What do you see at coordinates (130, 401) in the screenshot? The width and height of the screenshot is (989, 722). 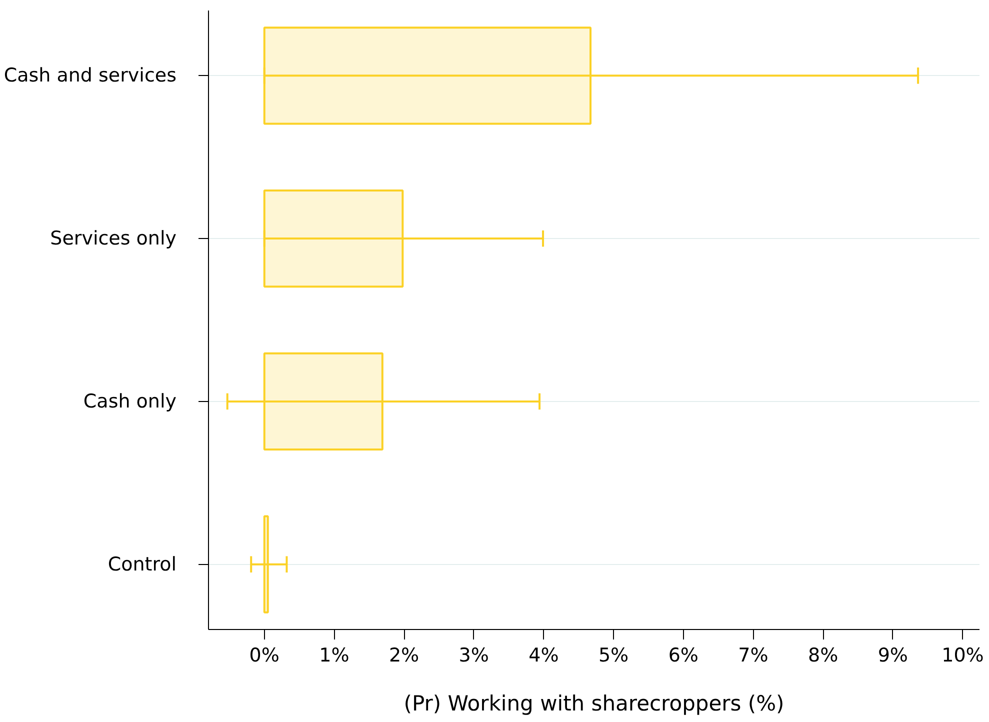 I see `y-tick-label: Cash only` at bounding box center [130, 401].